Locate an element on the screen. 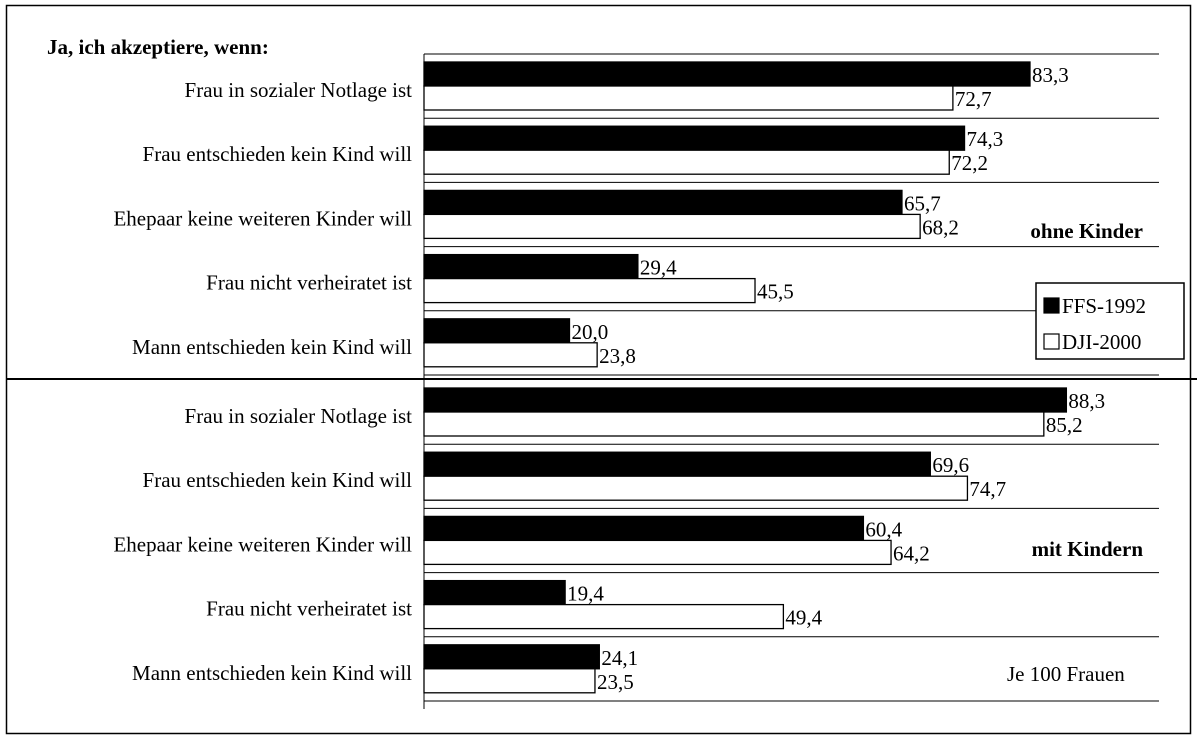 Image resolution: width=1197 pixels, height=745 pixels. data-label: 74,7 is located at coordinates (987, 489).